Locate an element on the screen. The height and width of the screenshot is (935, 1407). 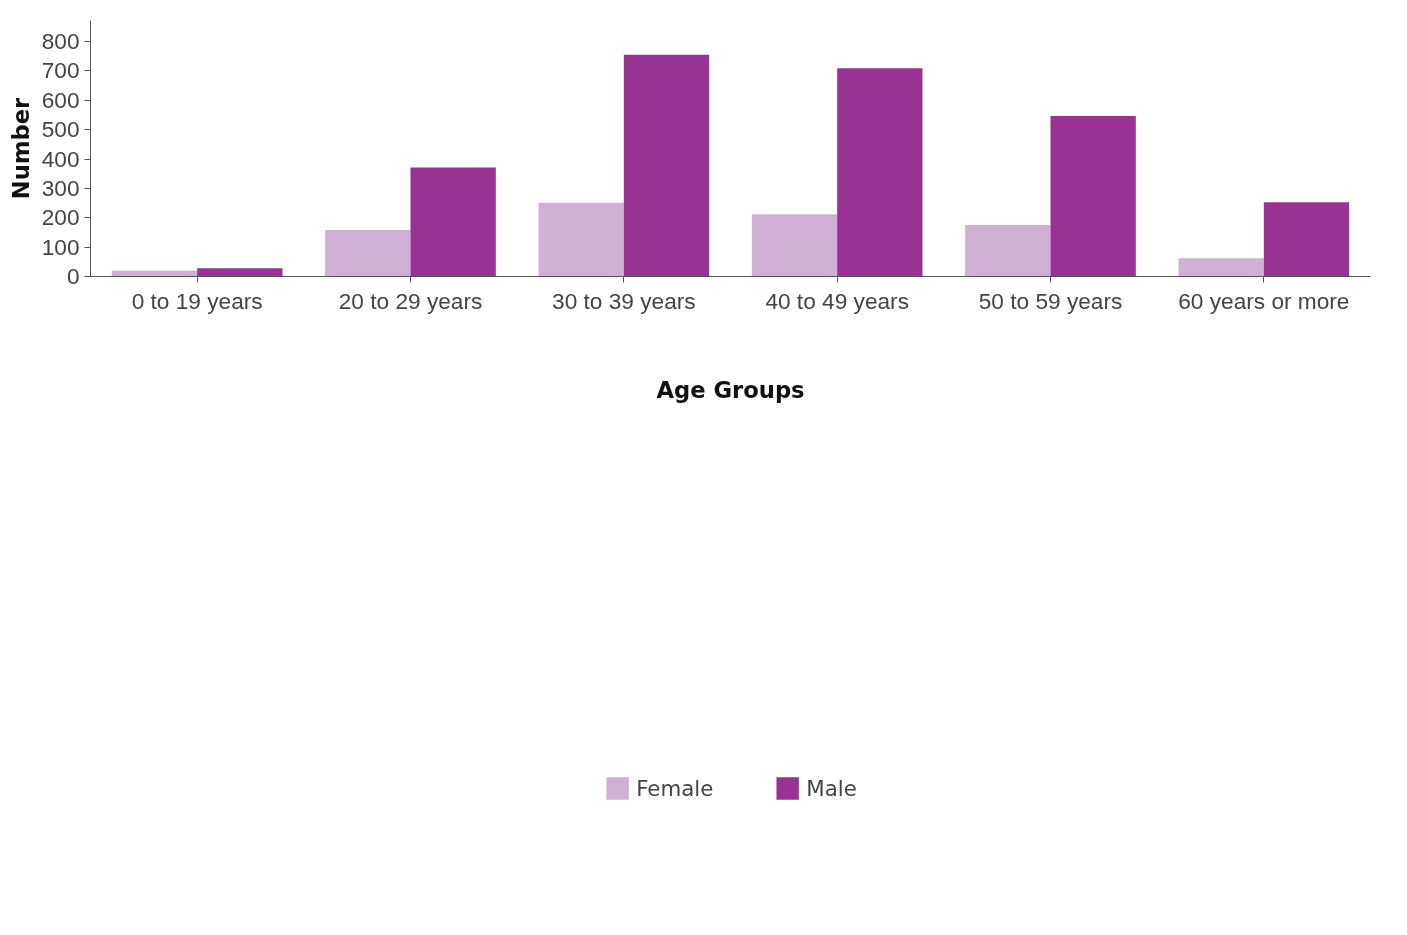
y-axis-title: Number is located at coordinates (20, 148).